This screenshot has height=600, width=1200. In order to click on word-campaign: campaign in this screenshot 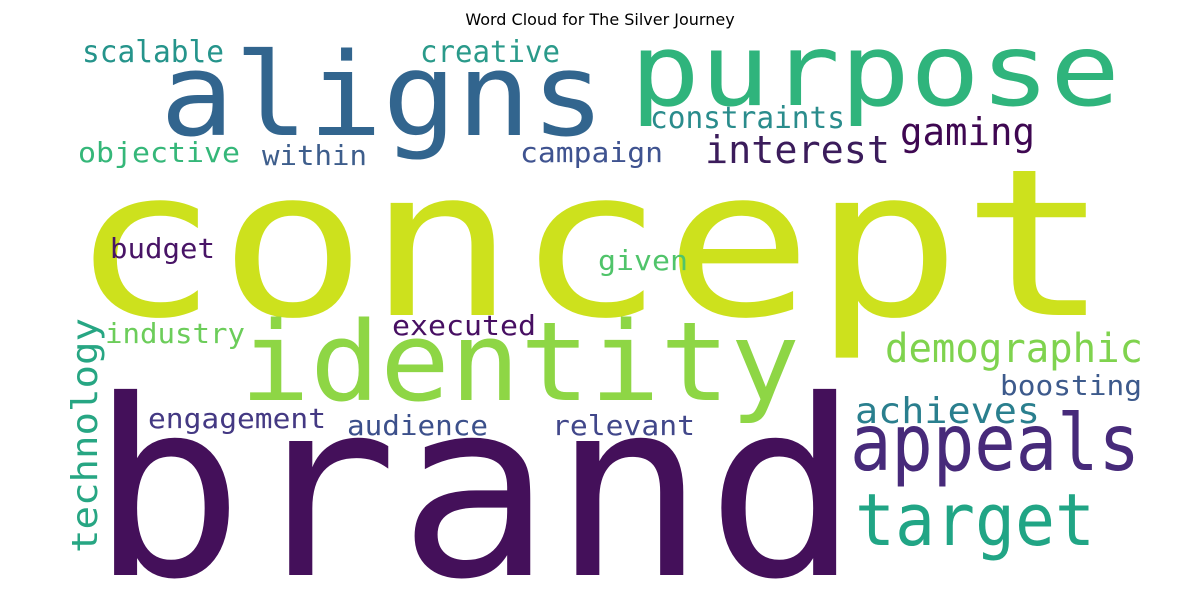, I will do `click(591, 152)`.